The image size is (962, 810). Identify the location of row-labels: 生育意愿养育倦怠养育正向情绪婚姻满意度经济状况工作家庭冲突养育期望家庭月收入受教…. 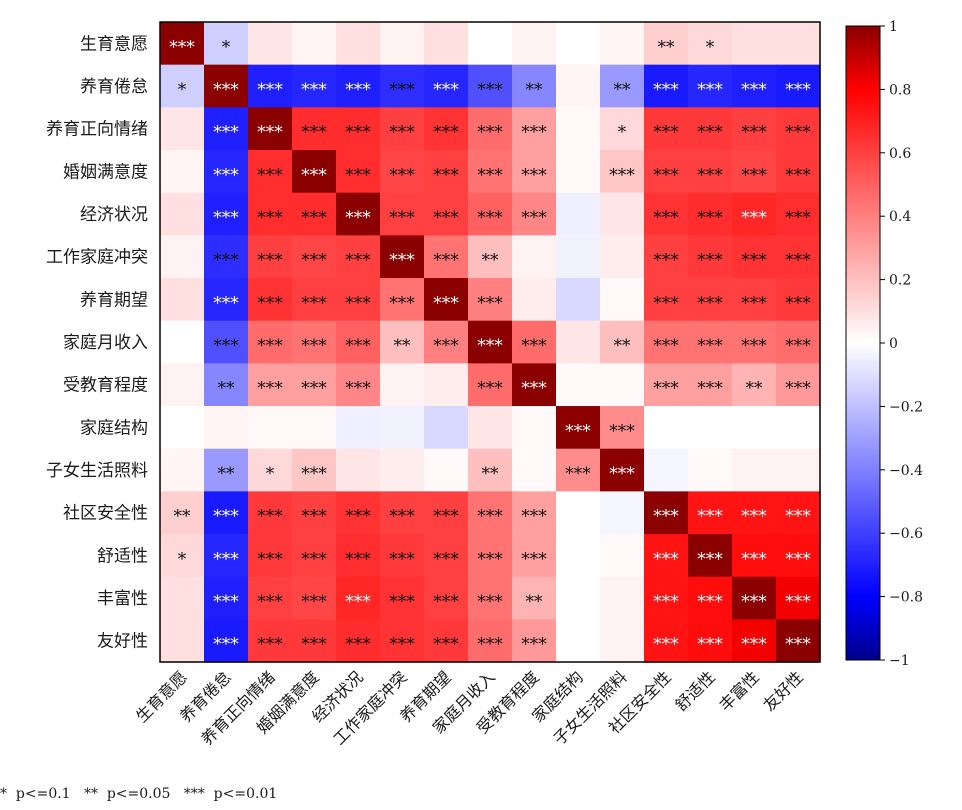
(97, 342).